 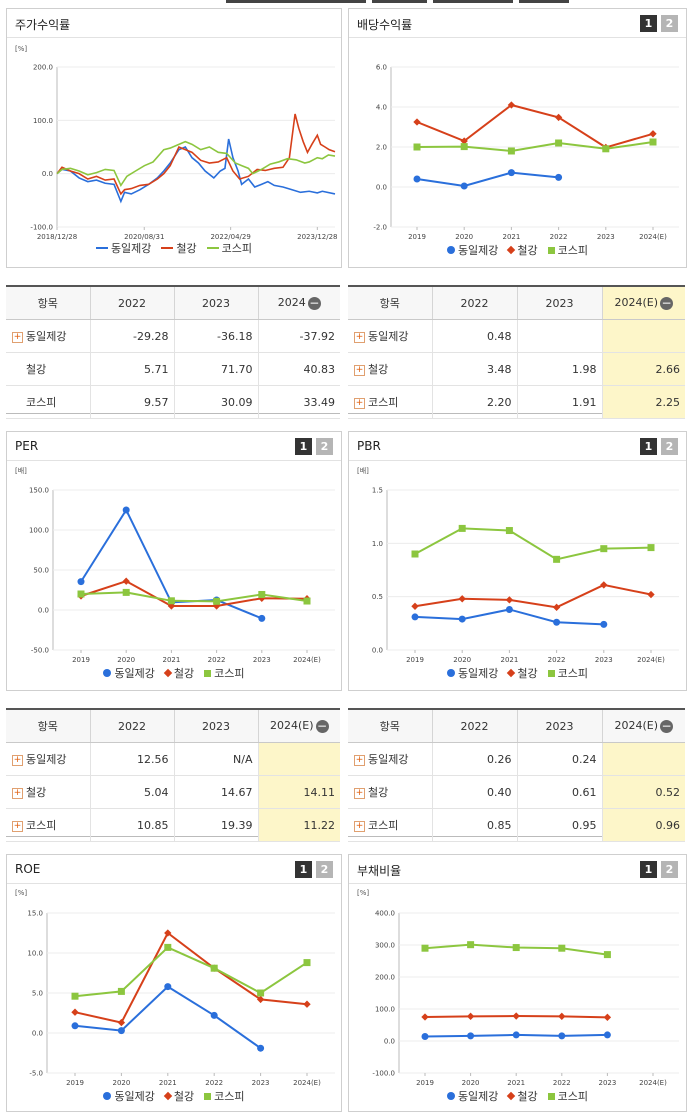 What do you see at coordinates (39, 491) in the screenshot?
I see `y-tick-label: 150.0` at bounding box center [39, 491].